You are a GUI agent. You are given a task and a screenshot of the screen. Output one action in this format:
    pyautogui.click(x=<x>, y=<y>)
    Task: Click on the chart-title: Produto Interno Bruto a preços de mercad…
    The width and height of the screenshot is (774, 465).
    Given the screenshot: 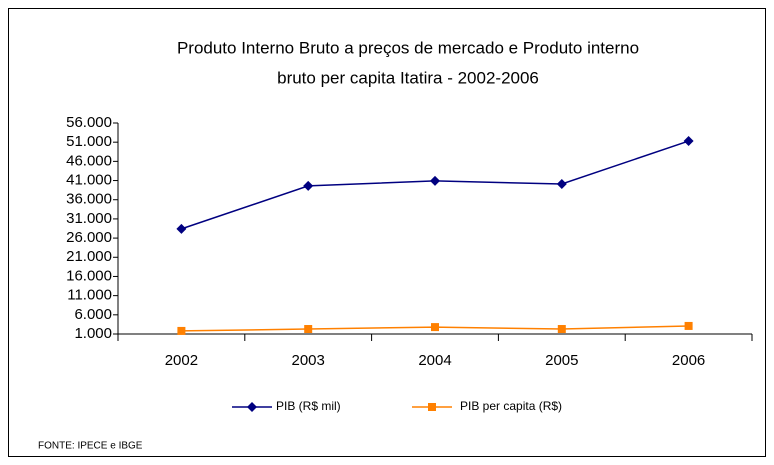 What is the action you would take?
    pyautogui.click(x=408, y=47)
    